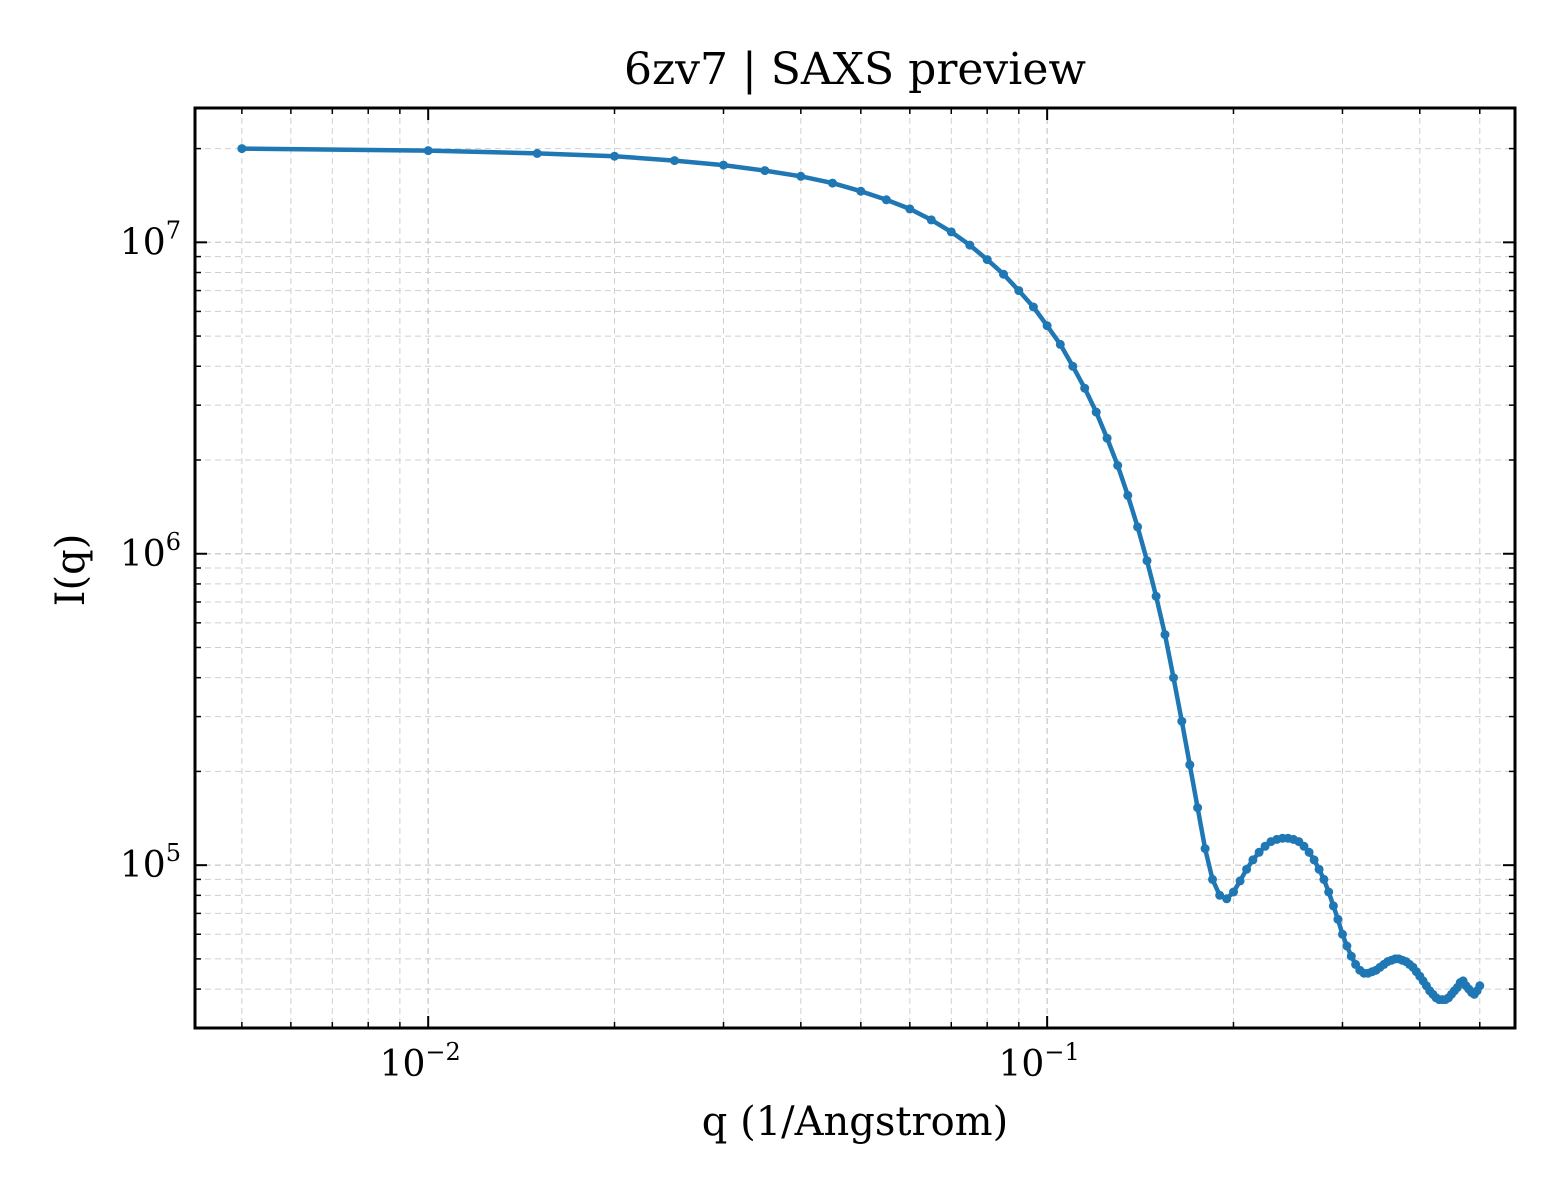  What do you see at coordinates (150, 862) in the screenshot?
I see `y-tick-label: 10⁵` at bounding box center [150, 862].